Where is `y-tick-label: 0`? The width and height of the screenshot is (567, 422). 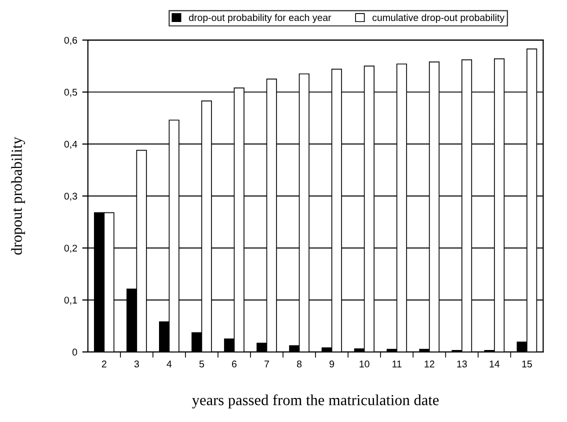
y-tick-label: 0 is located at coordinates (75, 352).